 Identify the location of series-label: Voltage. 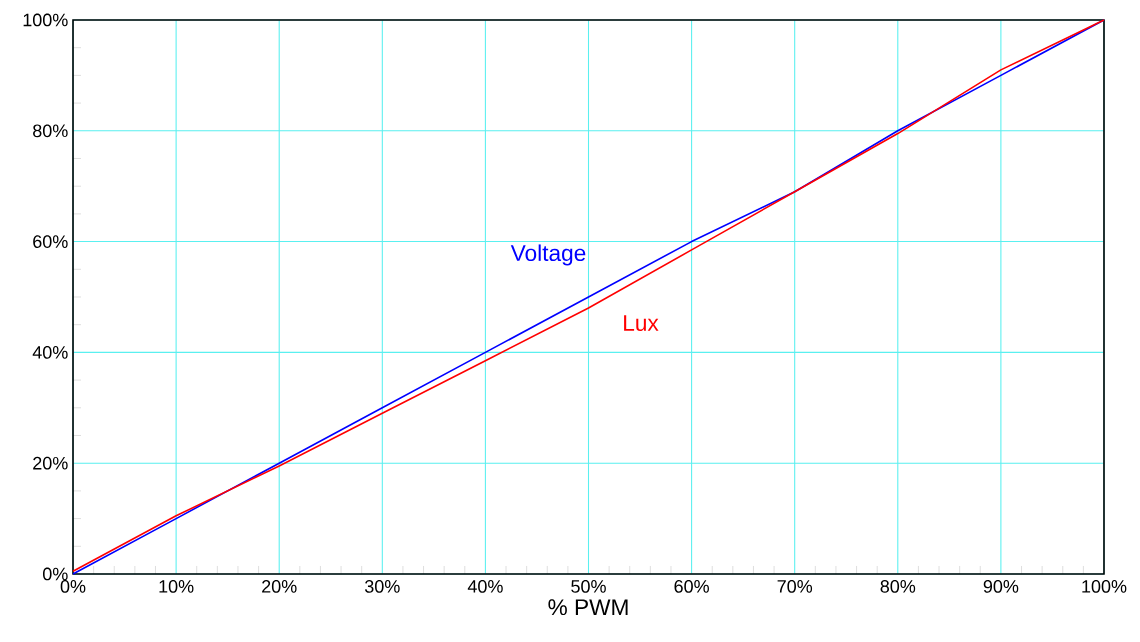
(548, 255).